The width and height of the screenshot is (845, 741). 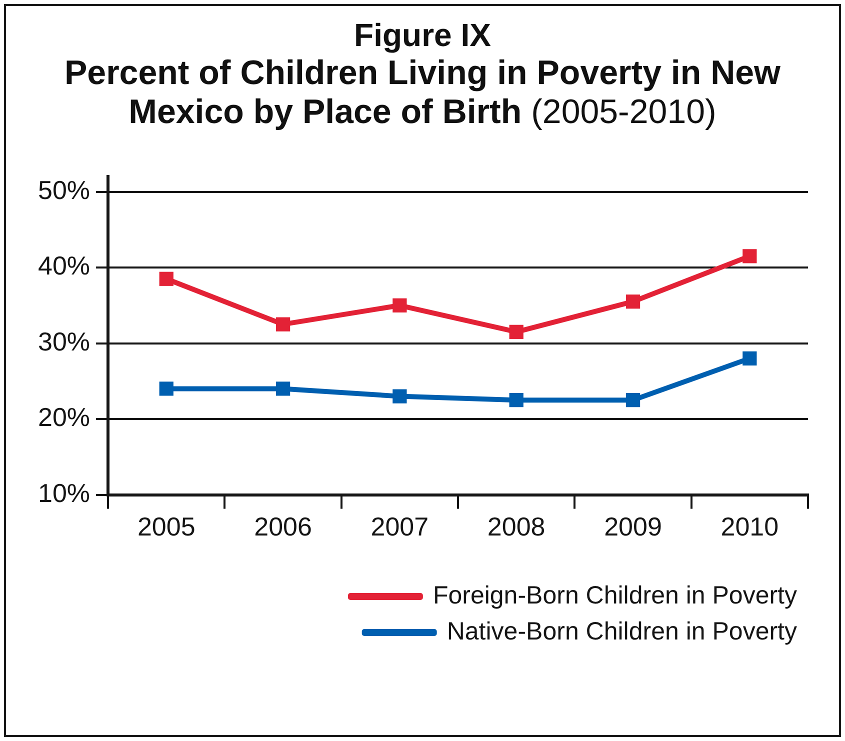 I want to click on chart-subtitle: Percent of Children Living in Poverty in New Mexico by Place of Birth (2005-2010), so click(x=422, y=92).